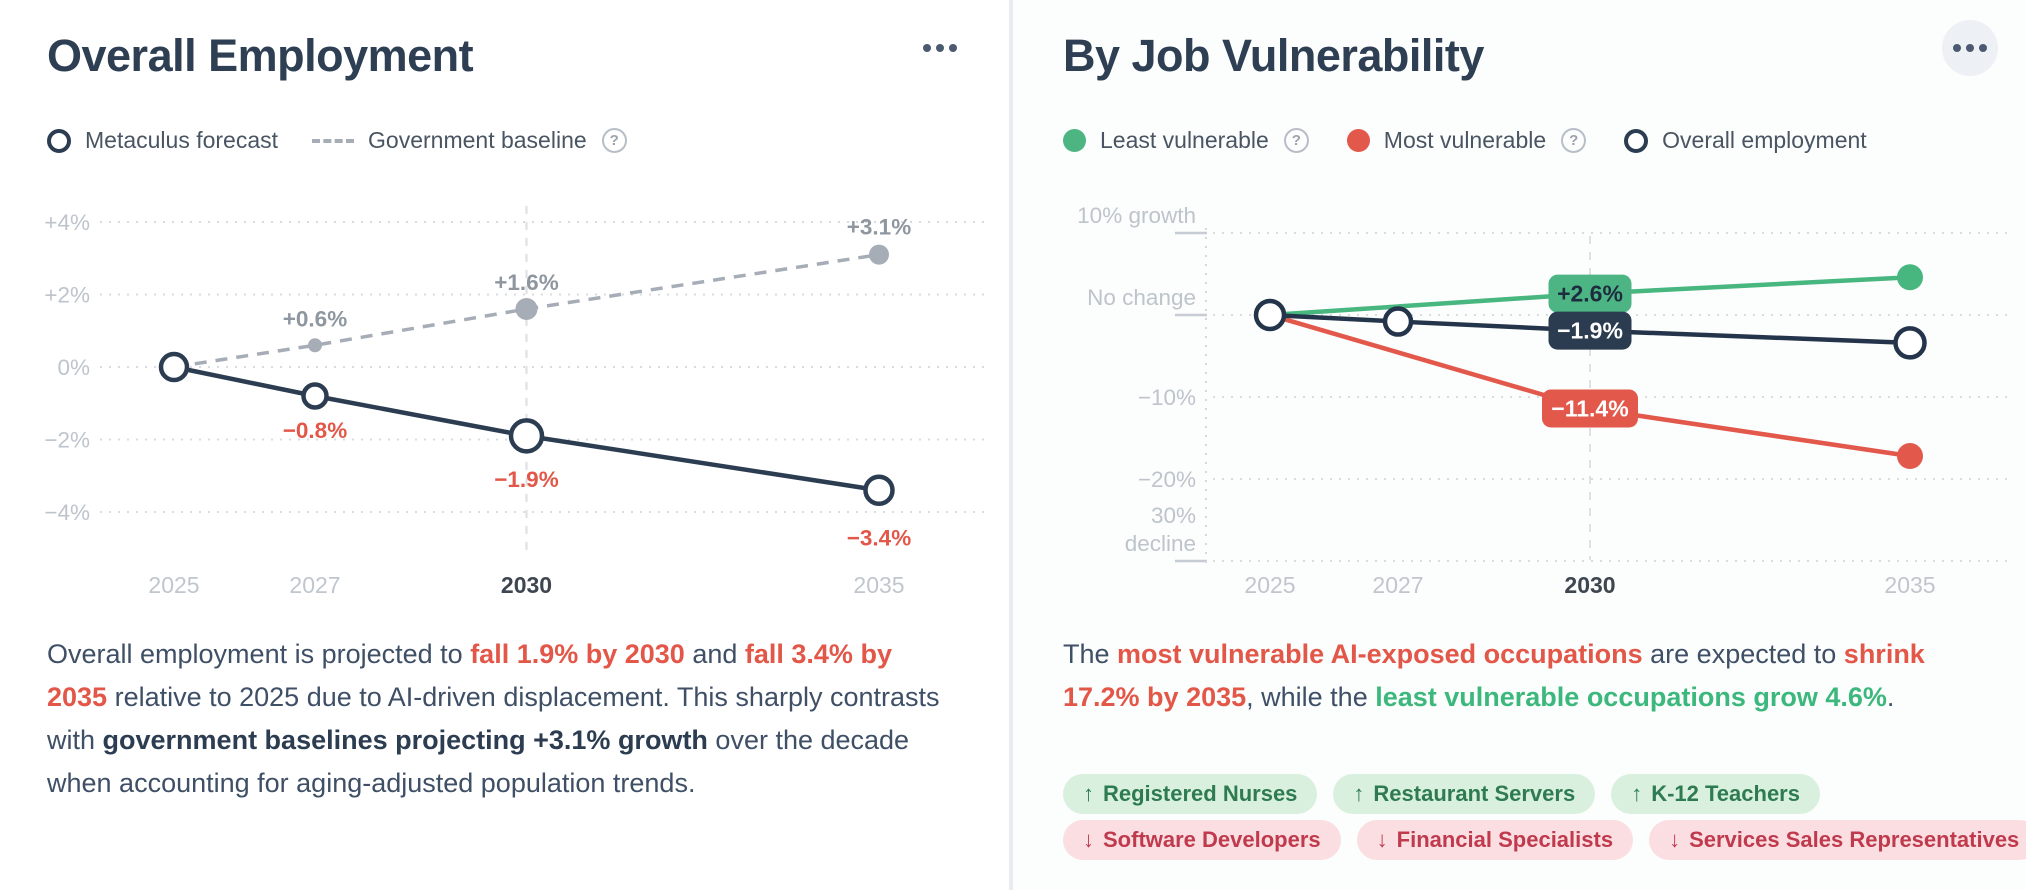 The height and width of the screenshot is (890, 2026). Describe the element at coordinates (1590, 294) in the screenshot. I see `svg-text: +2.6%` at that location.